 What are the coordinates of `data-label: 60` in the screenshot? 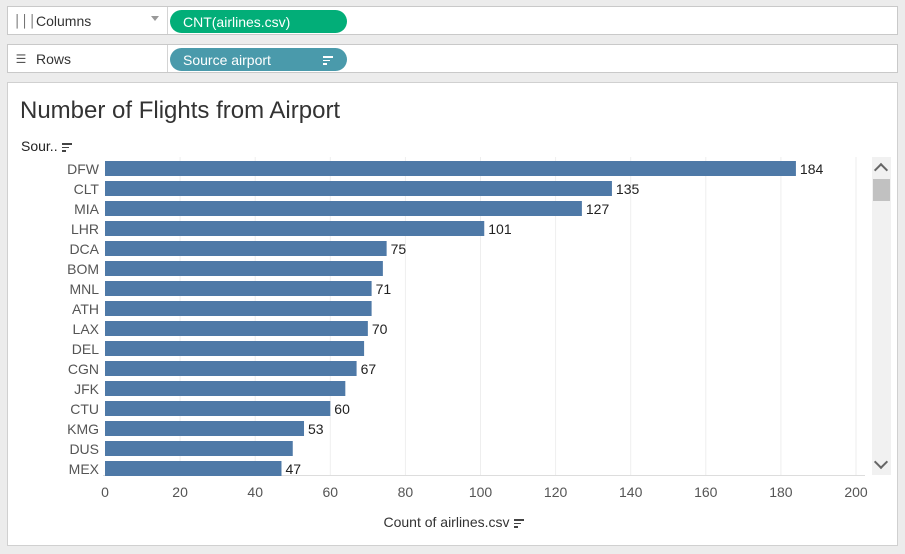 It's located at (342, 409).